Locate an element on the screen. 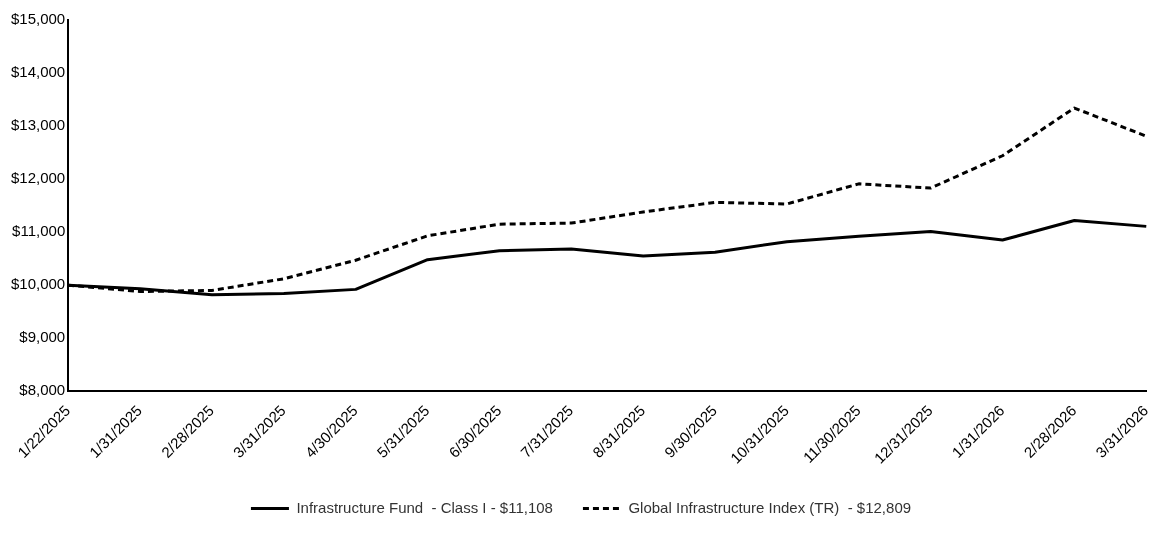 This screenshot has width=1170, height=534. y-tick-label: $11,000 is located at coordinates (39, 231).